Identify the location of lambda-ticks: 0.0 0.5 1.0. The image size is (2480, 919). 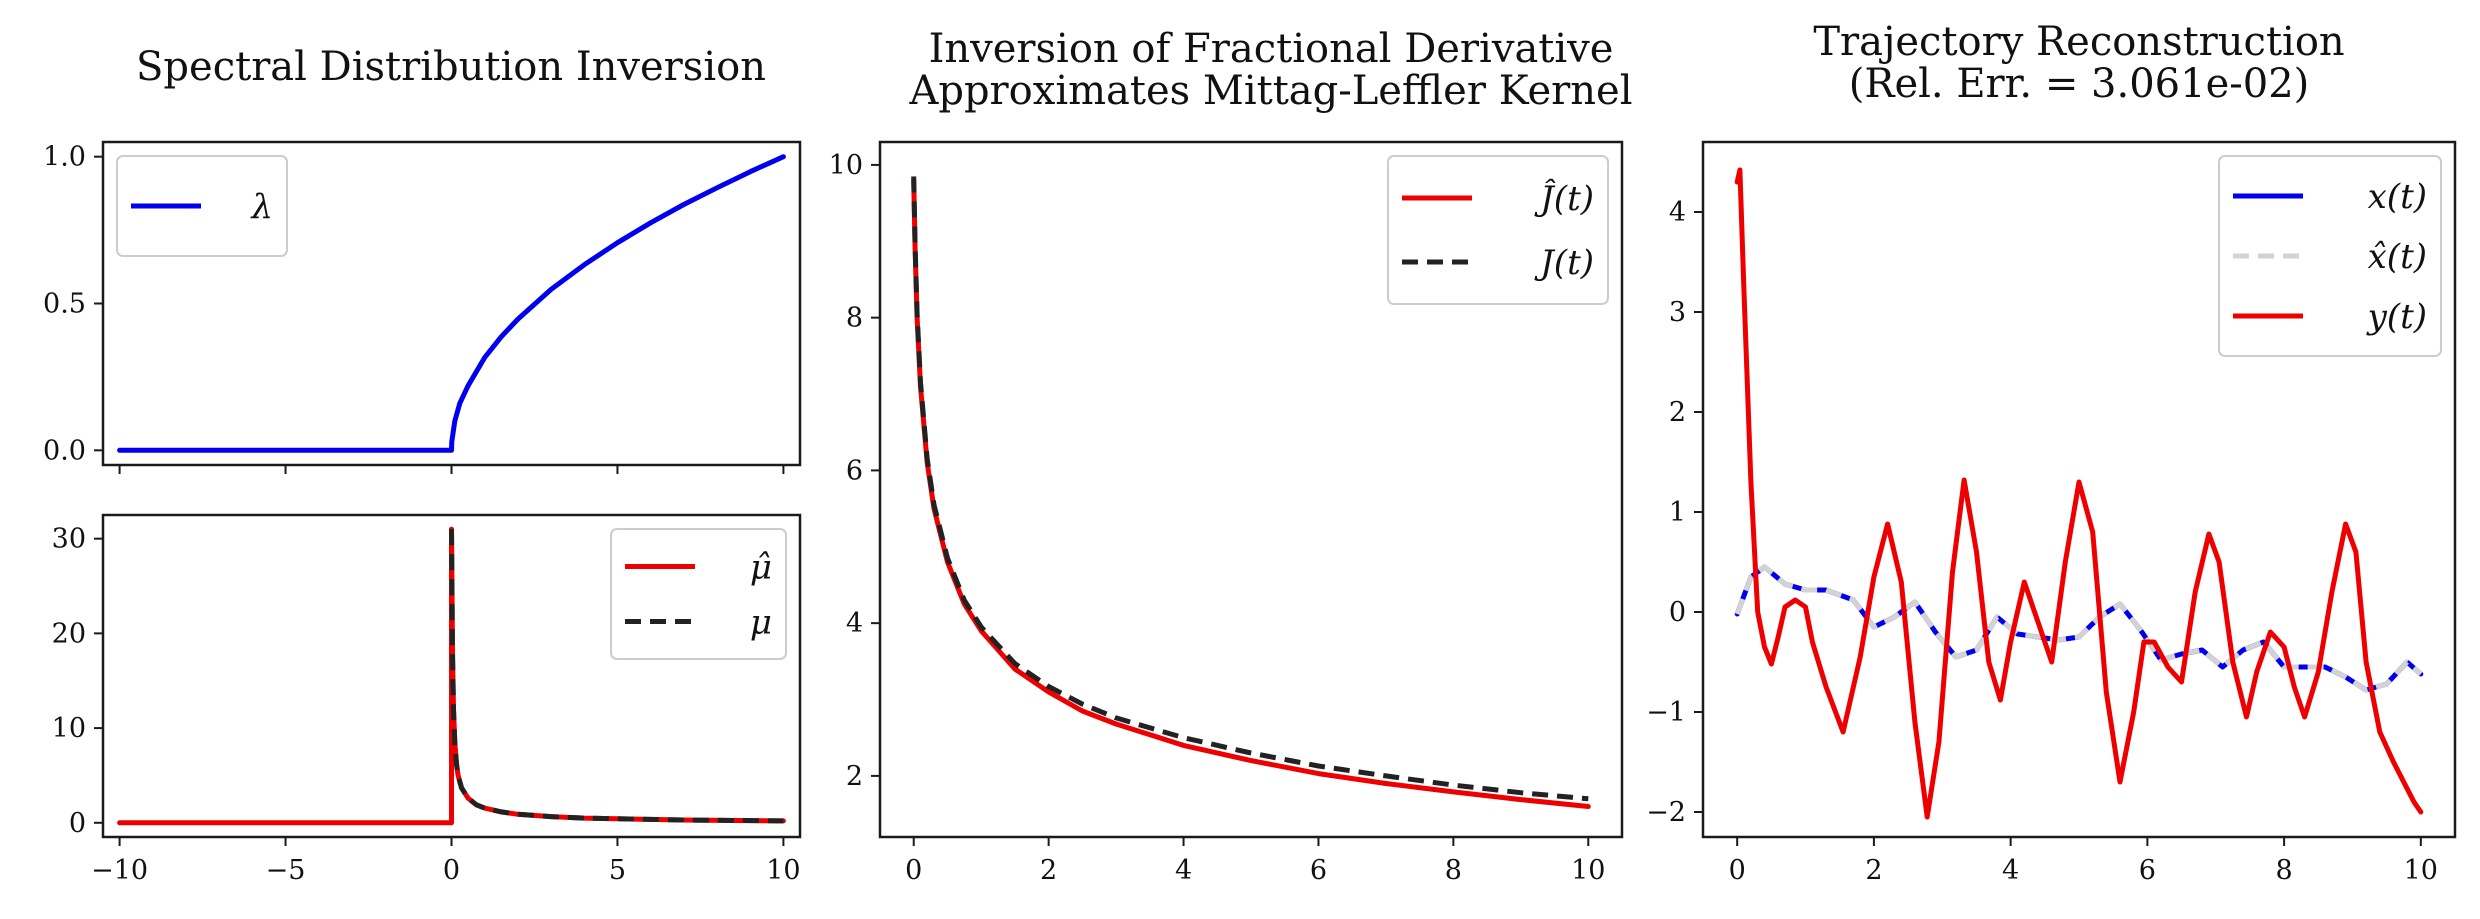
(414, 308).